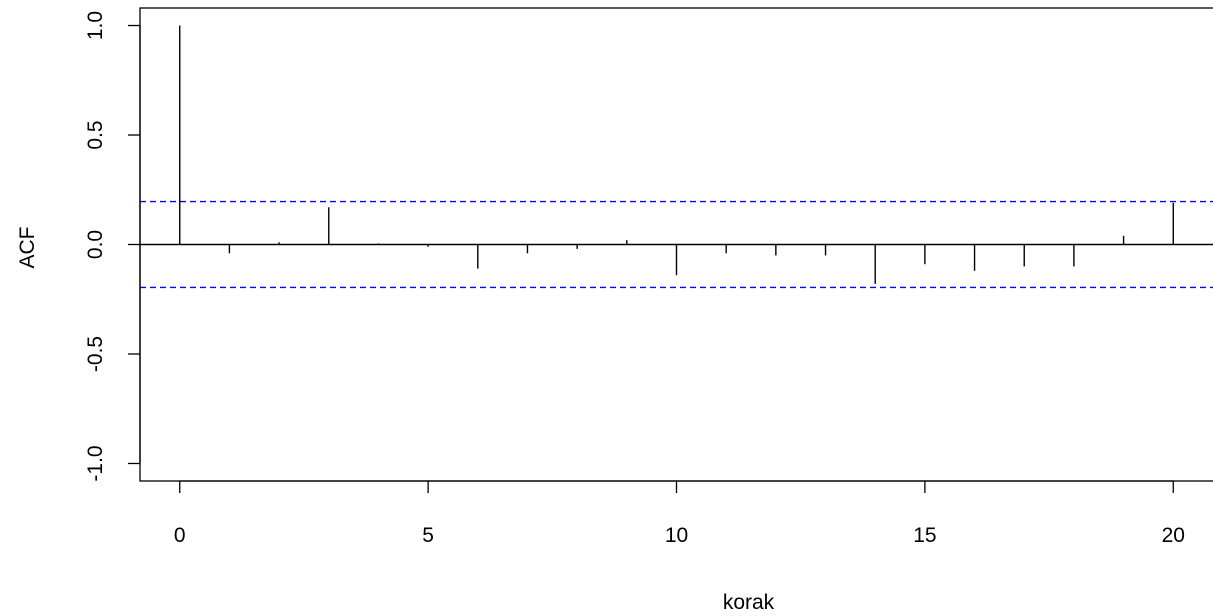 The image size is (1213, 616). Describe the element at coordinates (95, 134) in the screenshot. I see `y-tick-label: 0.5` at that location.